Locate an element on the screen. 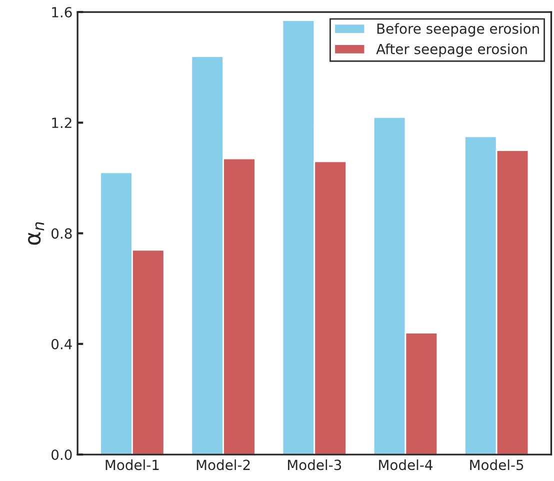 The image size is (554, 481). x-tick-label: Model-2 is located at coordinates (223, 464).